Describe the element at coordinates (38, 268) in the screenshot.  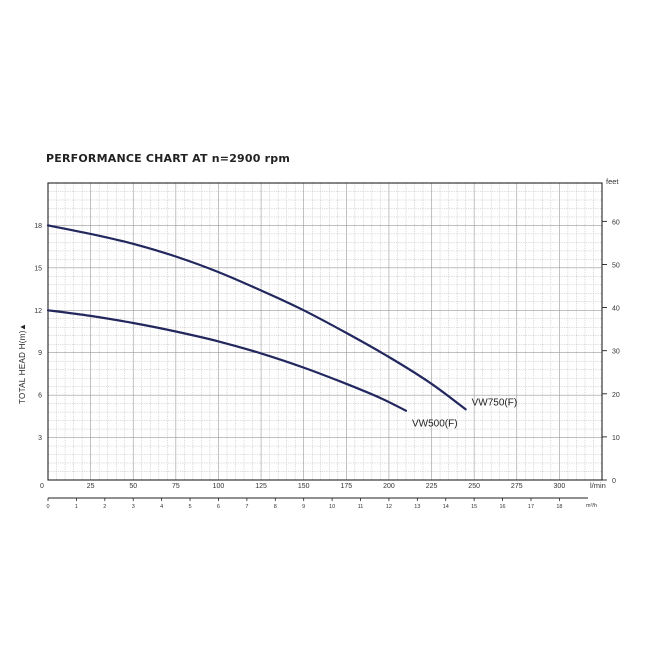
I see `y-tick-label: 15` at that location.